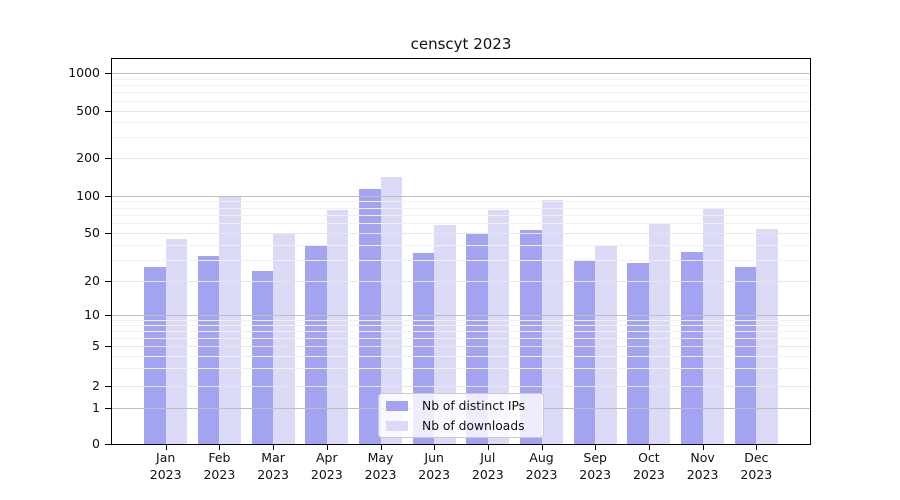 Image resolution: width=900 pixels, height=500 pixels. I want to click on x-tick-label-jul: Jul 2023, so click(488, 466).